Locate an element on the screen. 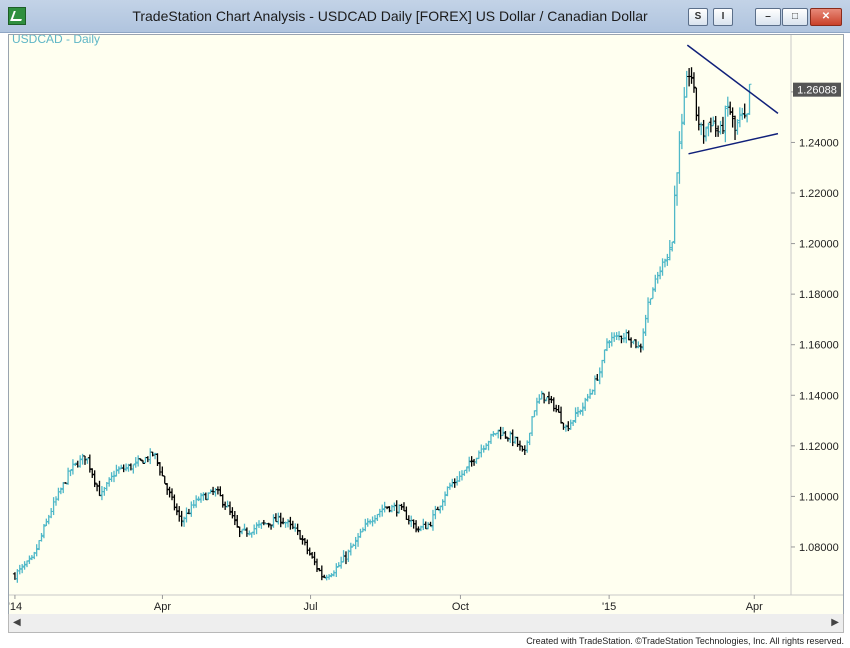  horizontal-scrollbar: ◀ ▶ is located at coordinates (426, 623).